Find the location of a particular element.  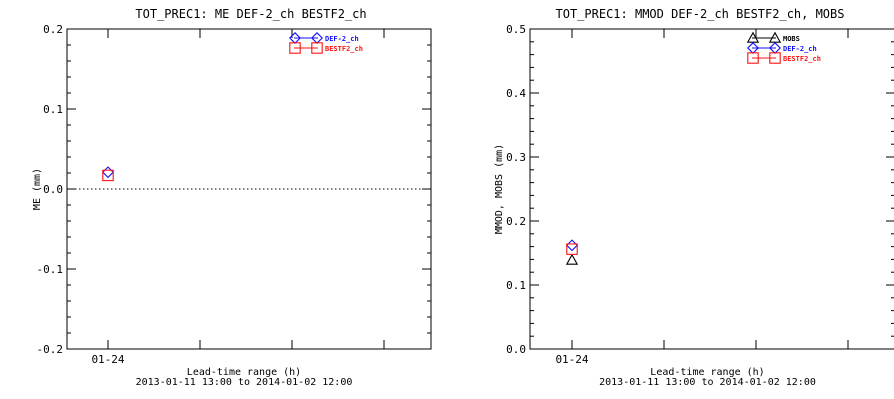

y-tick-label: -0.2 is located at coordinates (50, 349).